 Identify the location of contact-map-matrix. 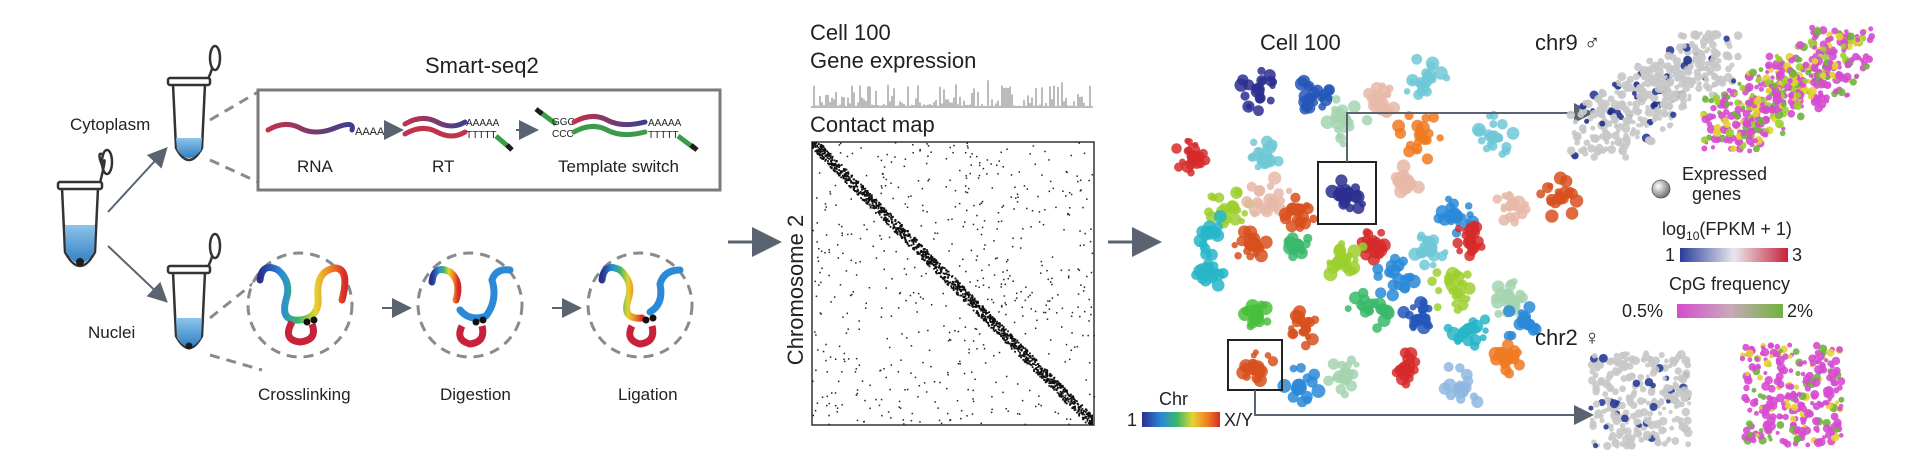
(954, 284).